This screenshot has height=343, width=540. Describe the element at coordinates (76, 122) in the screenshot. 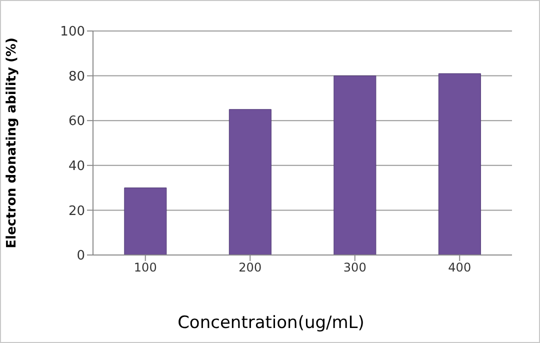

I see `y-tick-label: 60` at that location.